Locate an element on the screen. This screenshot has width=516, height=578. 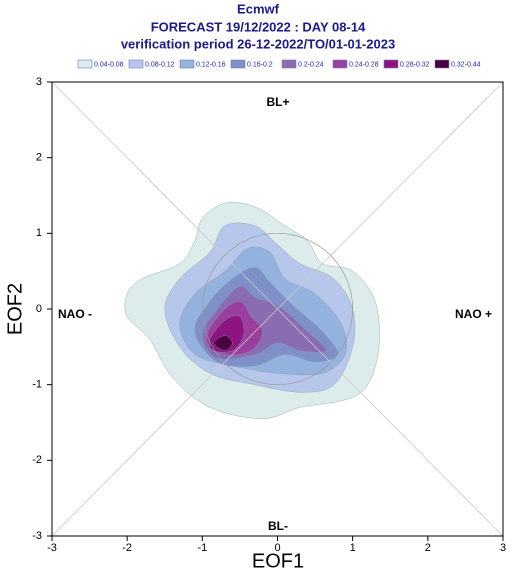
legend-label: 0.04-0.08 is located at coordinates (109, 64).